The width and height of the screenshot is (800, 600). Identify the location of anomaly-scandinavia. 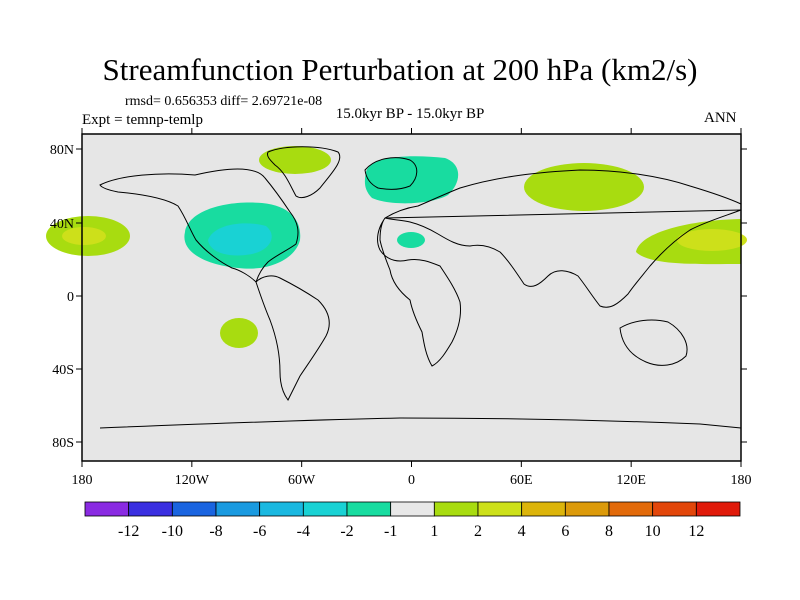
(411, 180).